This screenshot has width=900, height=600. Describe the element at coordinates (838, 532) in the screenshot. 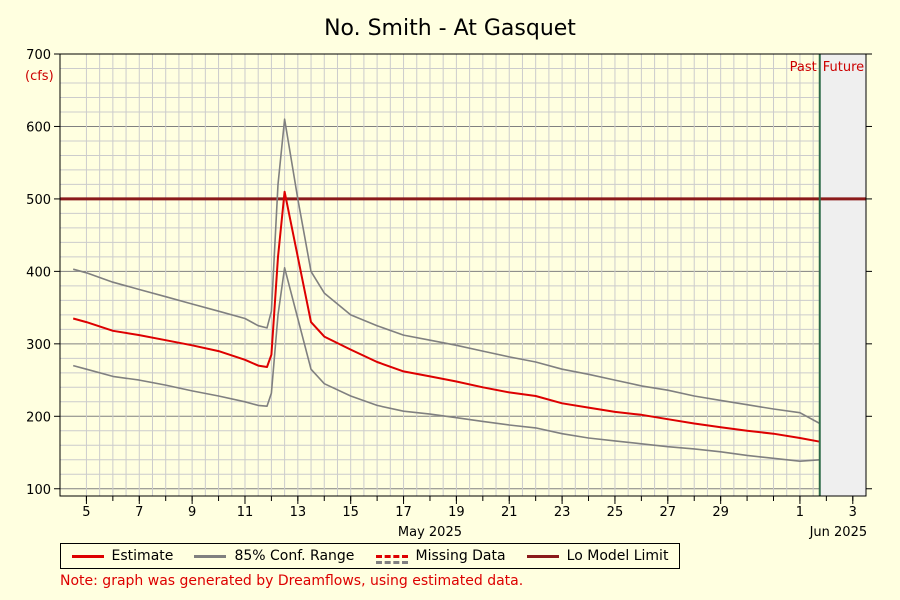

I see `x-month-label: Jun 2025` at that location.